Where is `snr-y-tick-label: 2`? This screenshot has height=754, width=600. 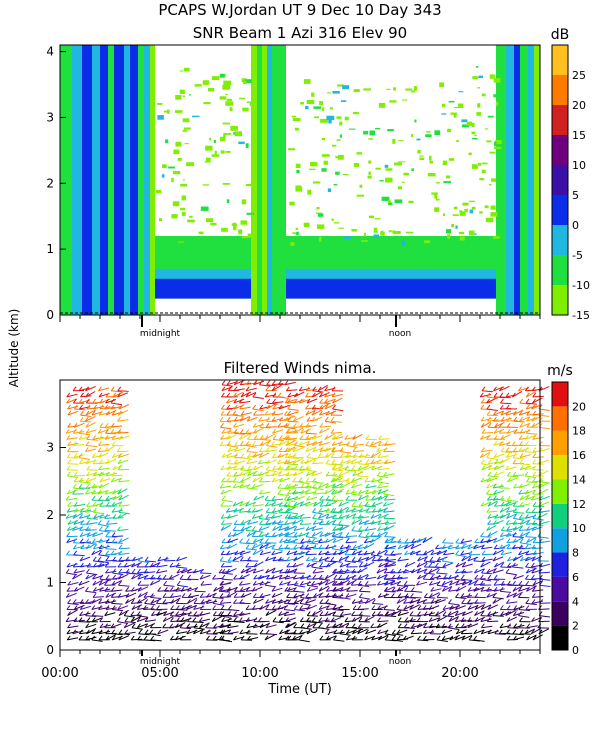 snr-y-tick-label: 2 is located at coordinates (50, 183).